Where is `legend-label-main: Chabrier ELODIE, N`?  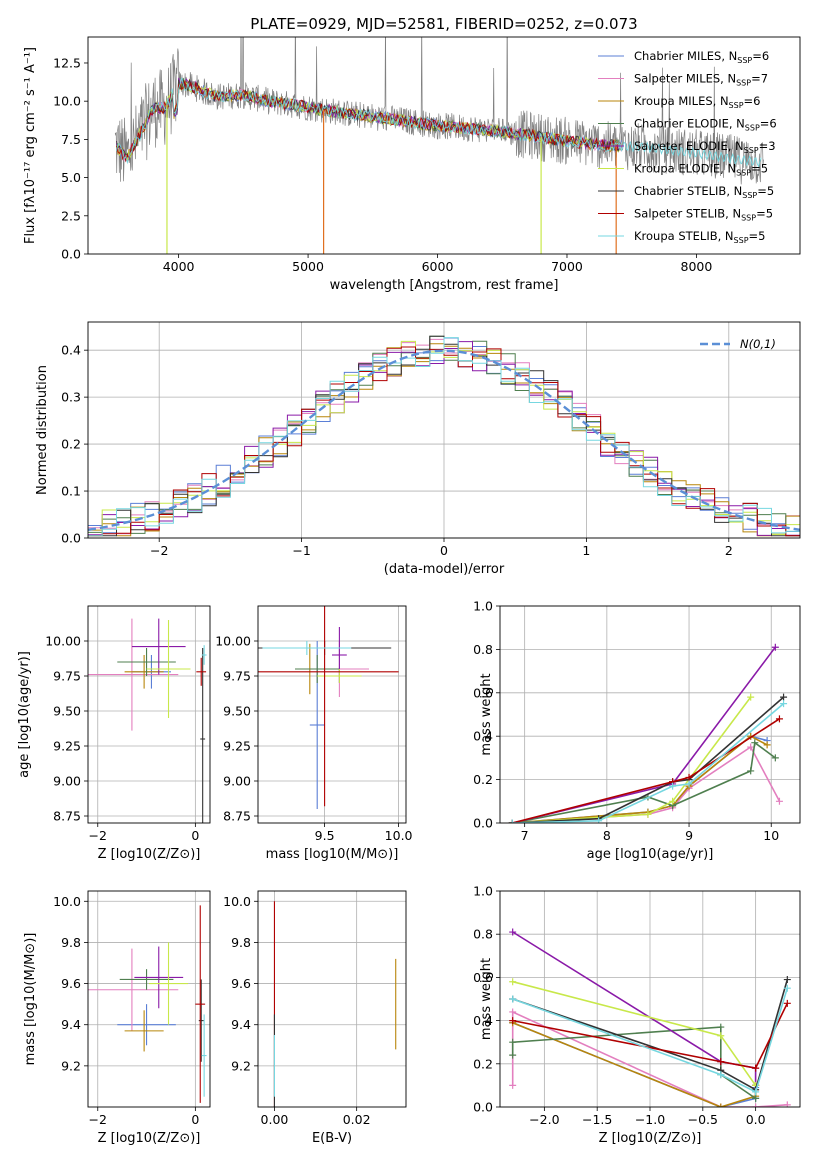
legend-label-main: Chabrier ELODIE, N is located at coordinates (689, 124).